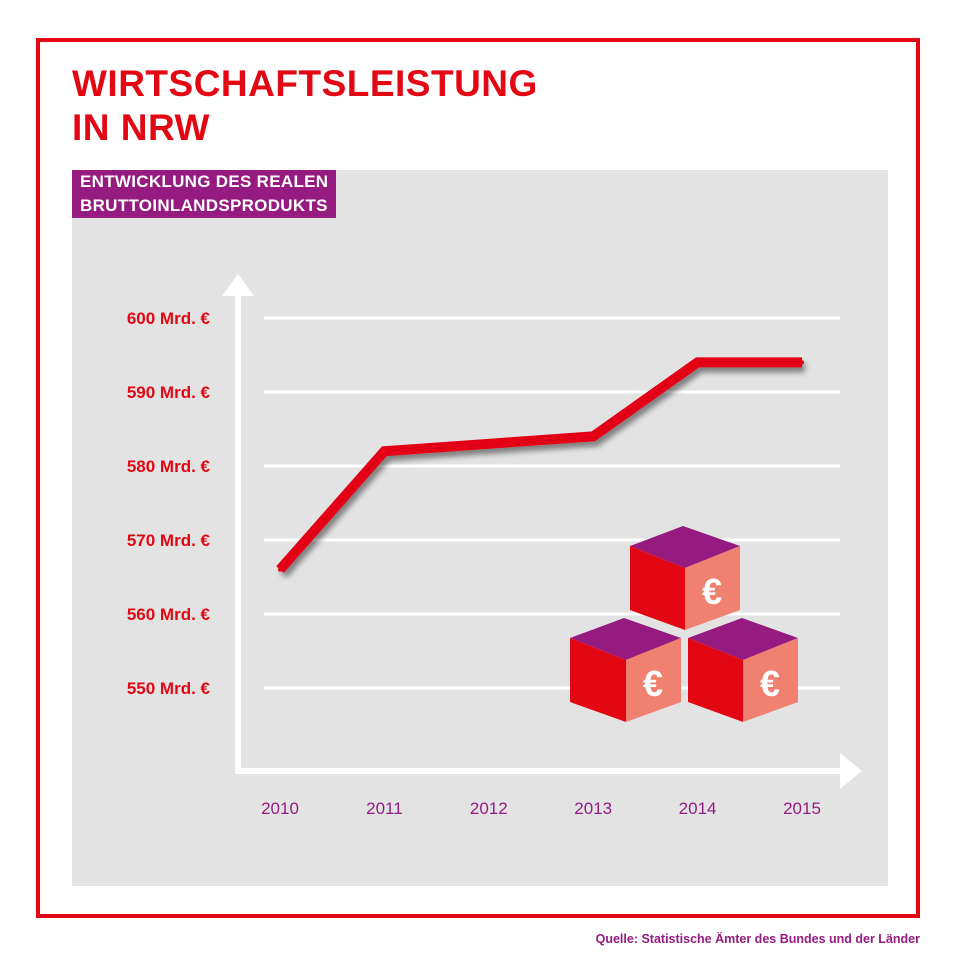 This screenshot has height=960, width=960. What do you see at coordinates (169, 540) in the screenshot?
I see `y-tick-label: 570 Mrd. €` at bounding box center [169, 540].